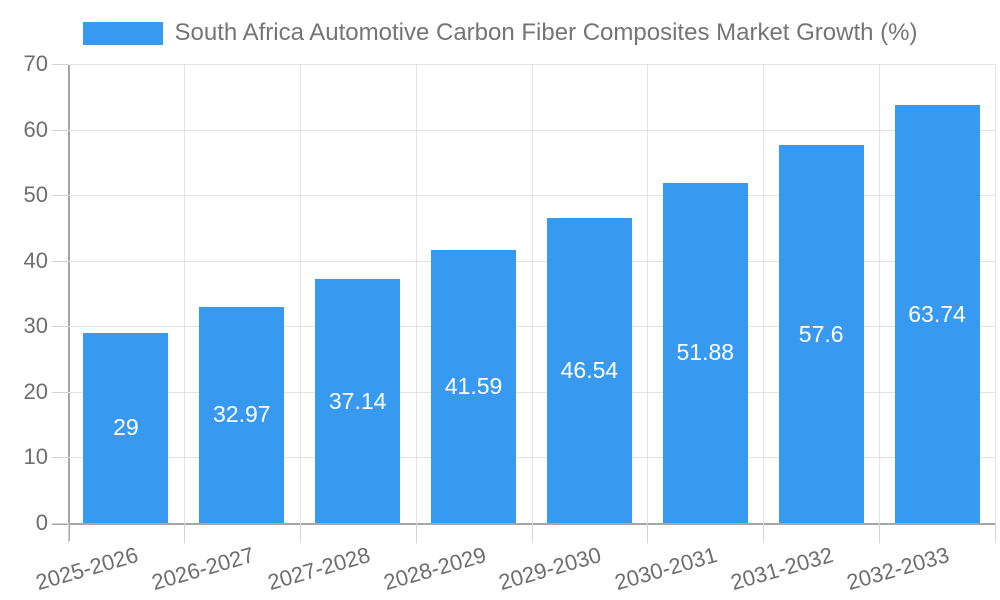 The height and width of the screenshot is (600, 1000). What do you see at coordinates (41, 522) in the screenshot?
I see `y-tick-label: 0` at bounding box center [41, 522].